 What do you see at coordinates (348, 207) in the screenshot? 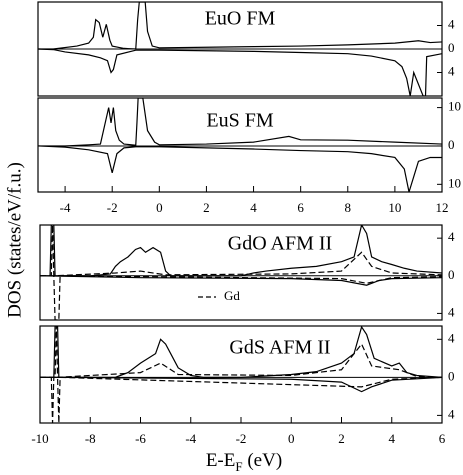
I see `x-tick-label: 8` at bounding box center [348, 207].